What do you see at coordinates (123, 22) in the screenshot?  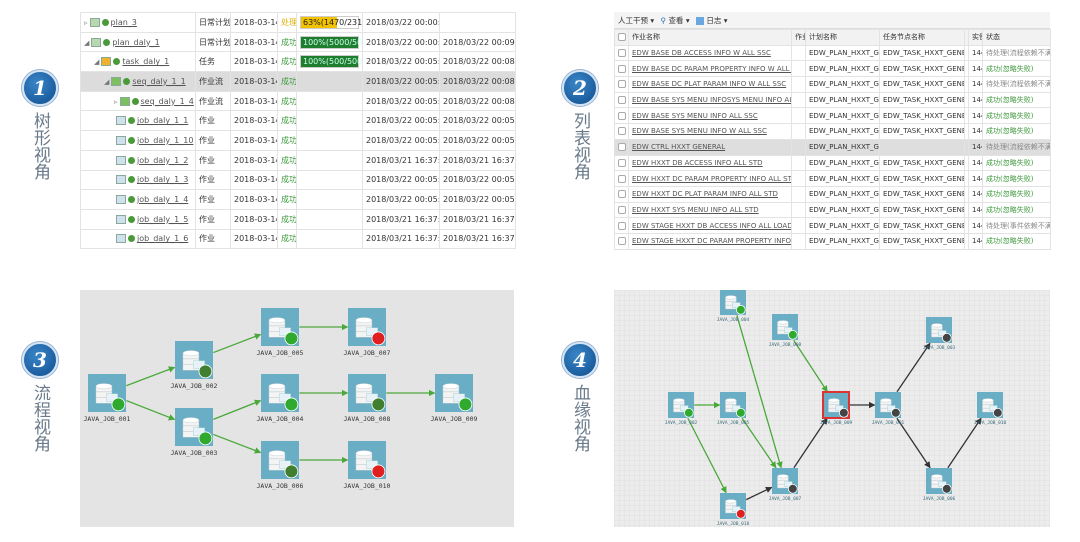 I see `node-name-link: plan_3` at bounding box center [123, 22].